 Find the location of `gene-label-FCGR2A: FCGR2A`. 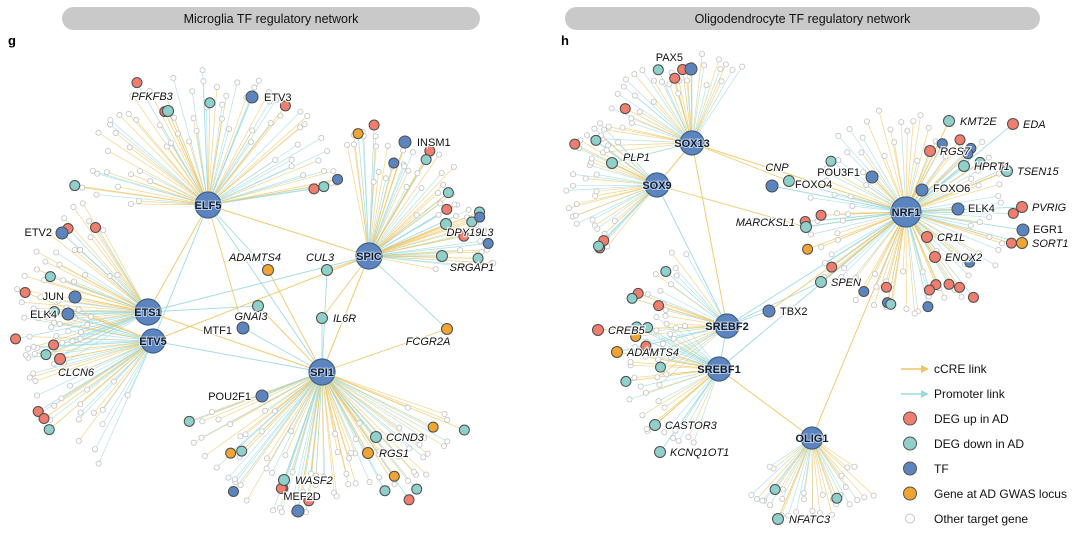

gene-label-FCGR2A: FCGR2A is located at coordinates (428, 342).